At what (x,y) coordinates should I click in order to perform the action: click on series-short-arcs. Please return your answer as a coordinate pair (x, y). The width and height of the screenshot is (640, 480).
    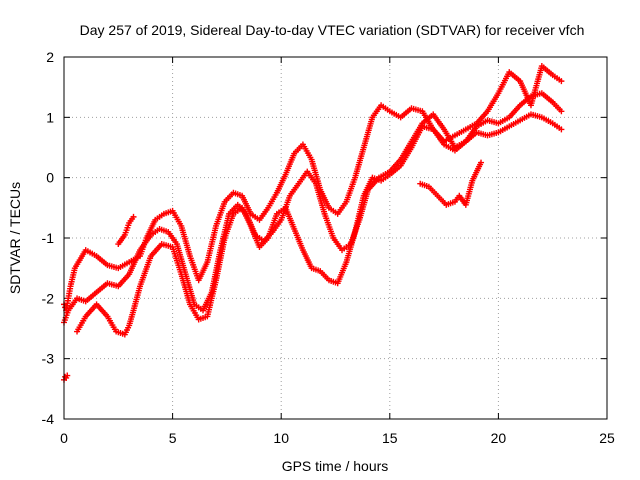
    Looking at the image, I should click on (300, 203).